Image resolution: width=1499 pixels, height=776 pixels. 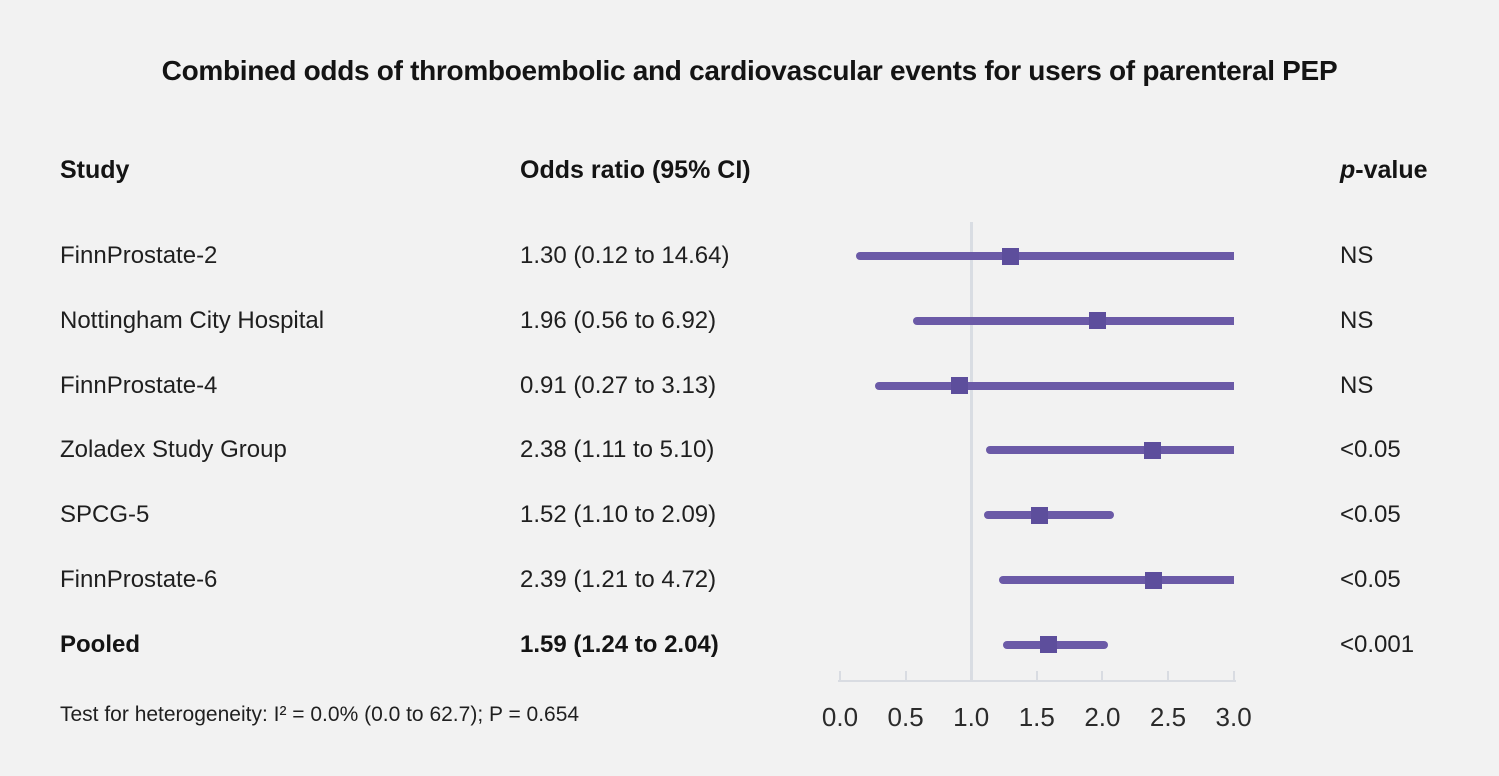 I want to click on x-axis-tick-label: 1.5, so click(x=1036, y=717).